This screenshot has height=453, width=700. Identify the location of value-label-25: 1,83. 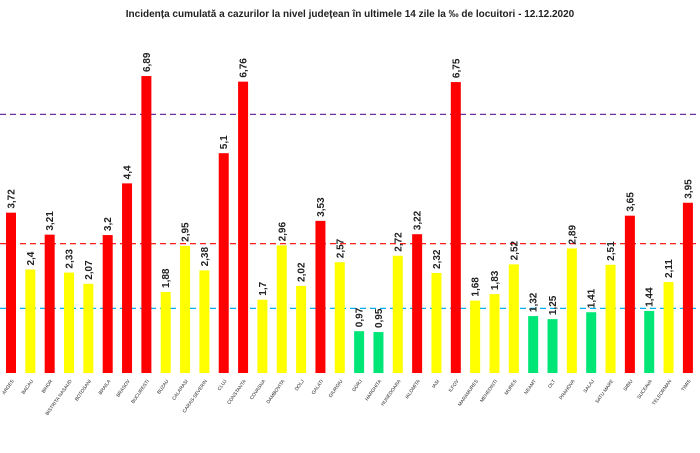
(495, 280).